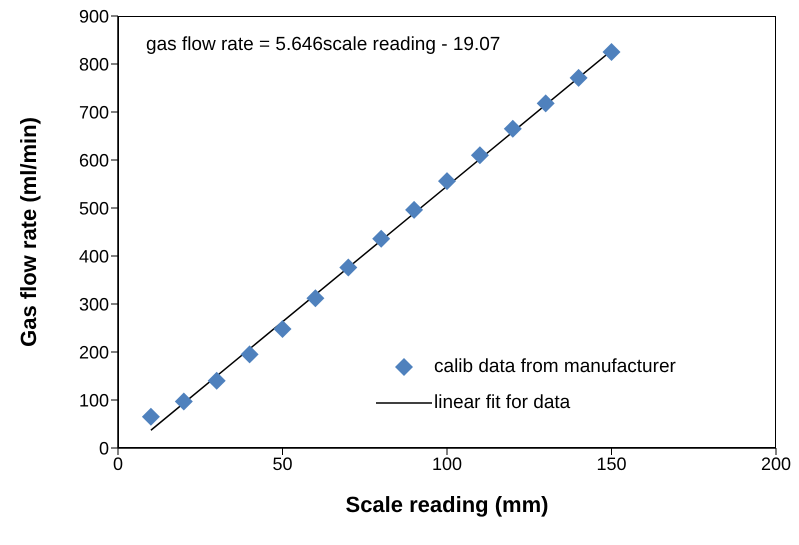  What do you see at coordinates (93, 16) in the screenshot?
I see `y-tick-label: 900` at bounding box center [93, 16].